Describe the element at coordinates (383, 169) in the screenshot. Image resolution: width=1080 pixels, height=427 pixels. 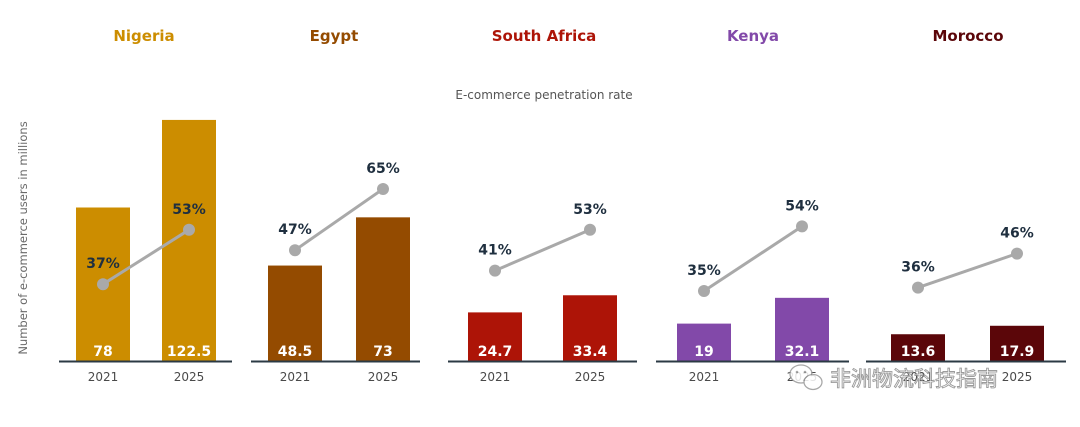
I see `penetration-label-egypt-2025: 65%` at that location.